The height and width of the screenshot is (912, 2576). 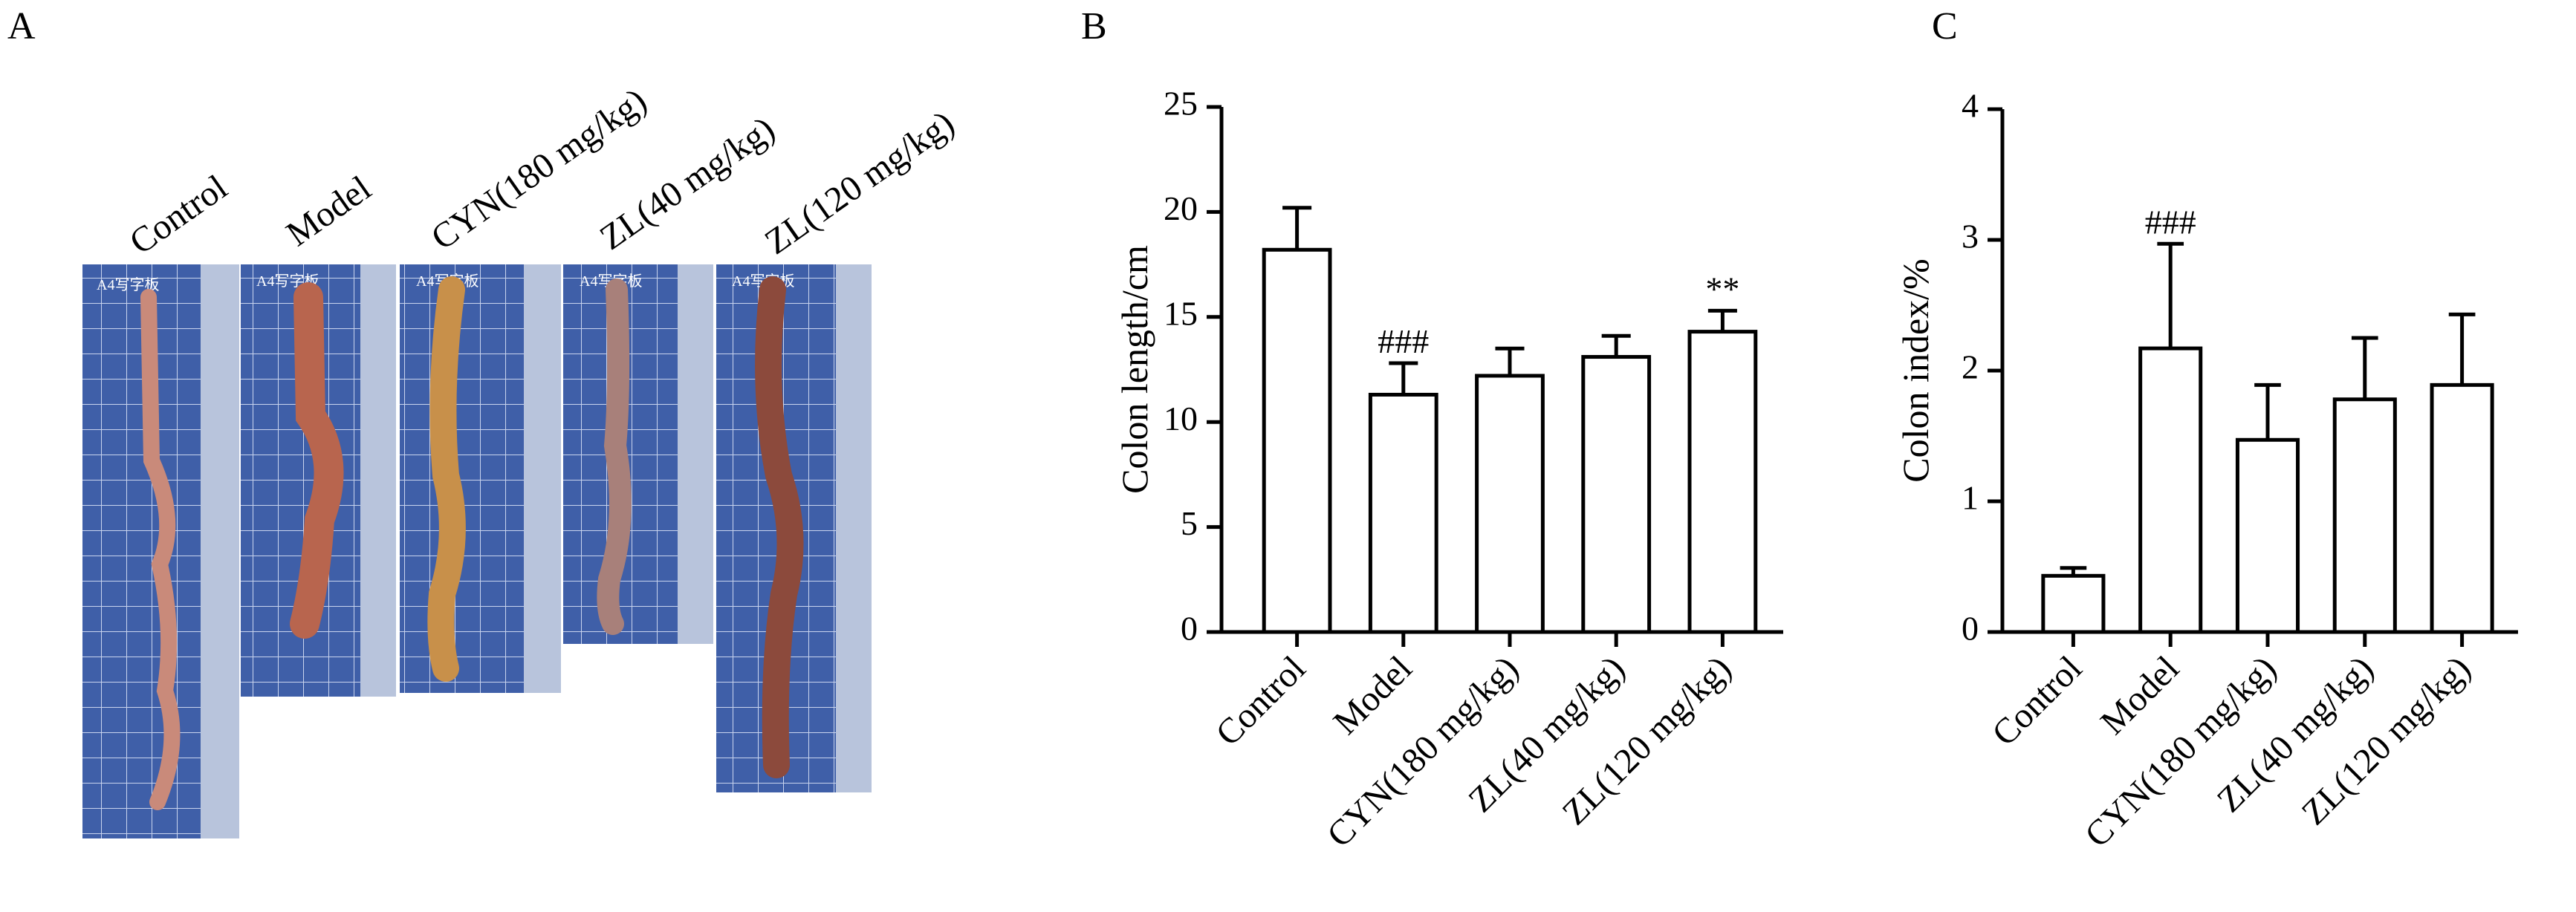 I want to click on panel-label: A, so click(x=21, y=26).